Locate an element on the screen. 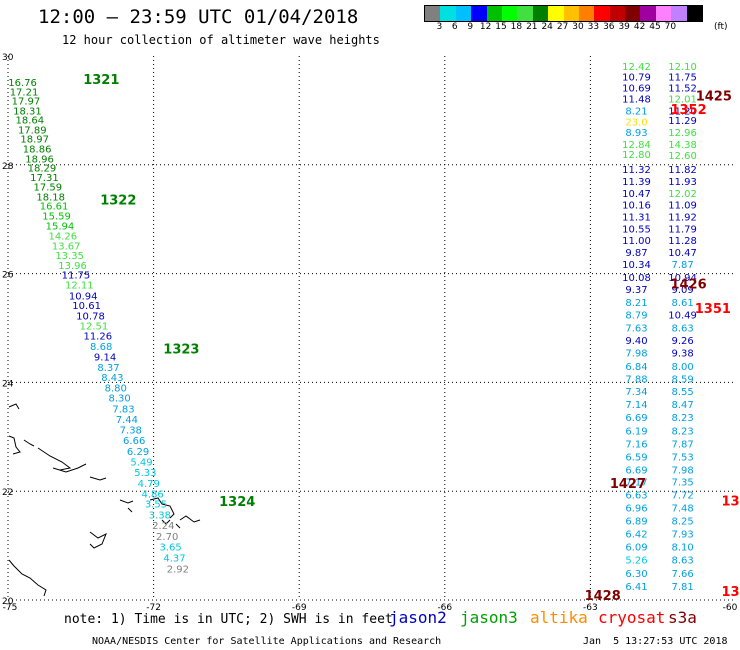 This screenshot has height=650, width=740. pass-number-label: 1428 is located at coordinates (603, 596).